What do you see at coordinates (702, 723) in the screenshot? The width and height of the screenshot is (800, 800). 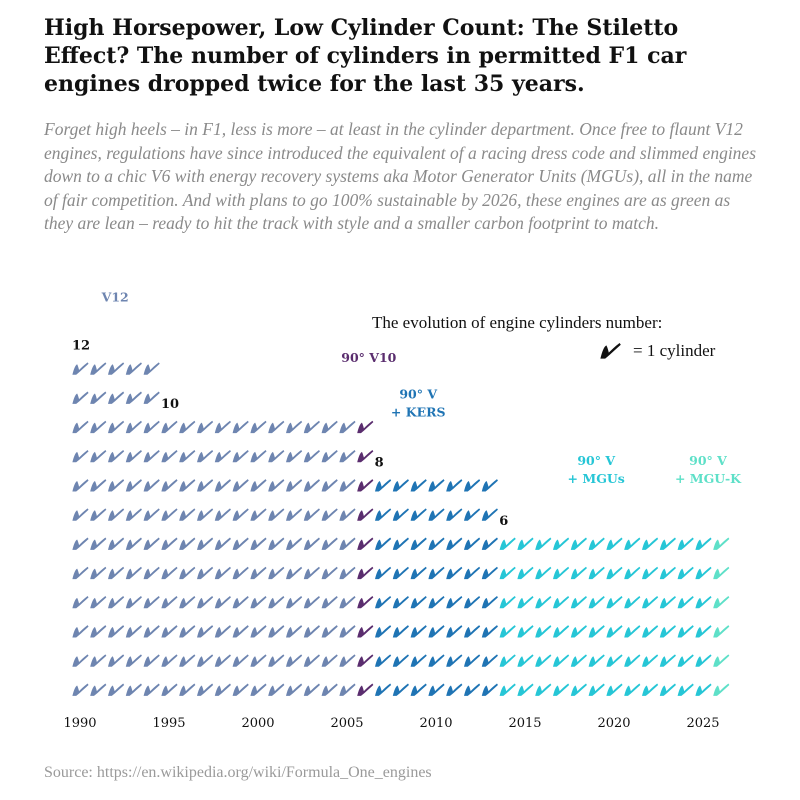 I see `x-tick-label: 2025` at bounding box center [702, 723].